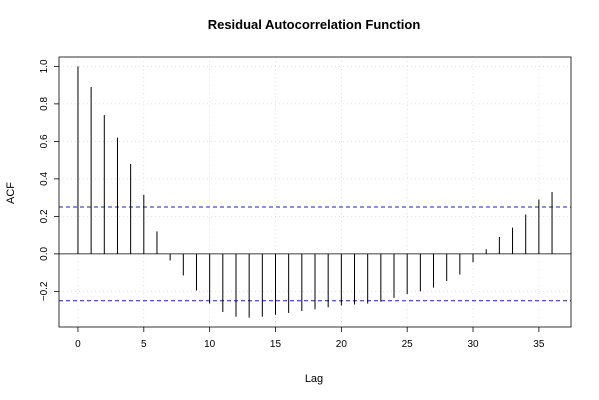 This screenshot has height=400, width=599. I want to click on y-tick-label-6: 1.0, so click(44, 66).